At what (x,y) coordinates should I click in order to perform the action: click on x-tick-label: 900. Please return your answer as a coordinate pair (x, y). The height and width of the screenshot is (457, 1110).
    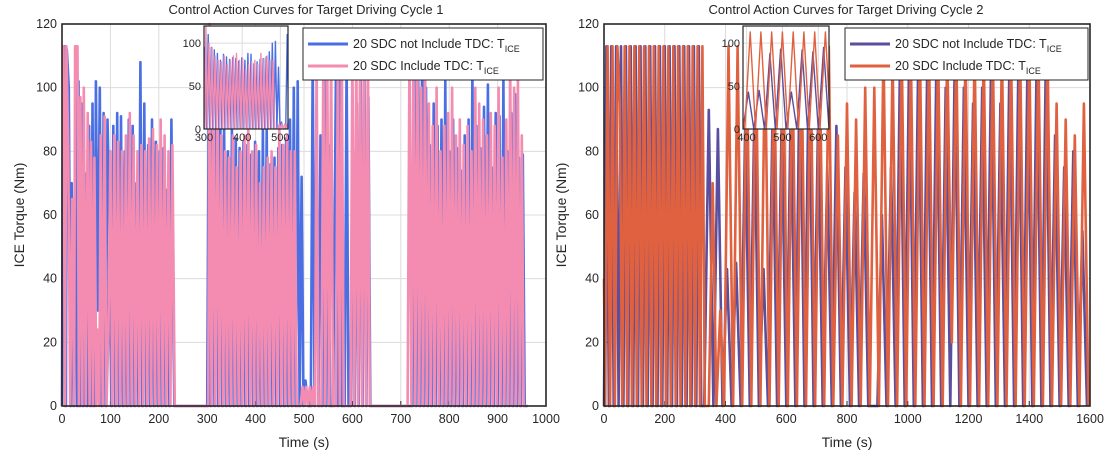
    Looking at the image, I should click on (497, 419).